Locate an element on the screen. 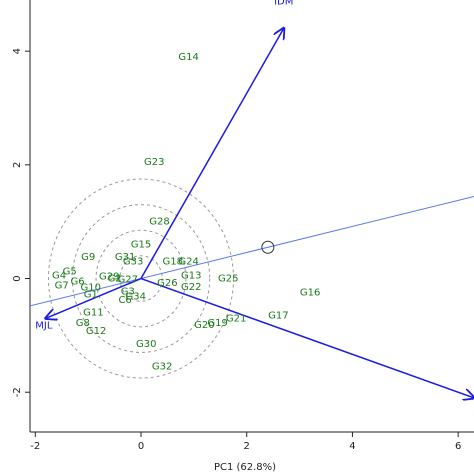 Image resolution: width=474 pixels, height=474 pixels. genotype-label: G33 is located at coordinates (133, 261).